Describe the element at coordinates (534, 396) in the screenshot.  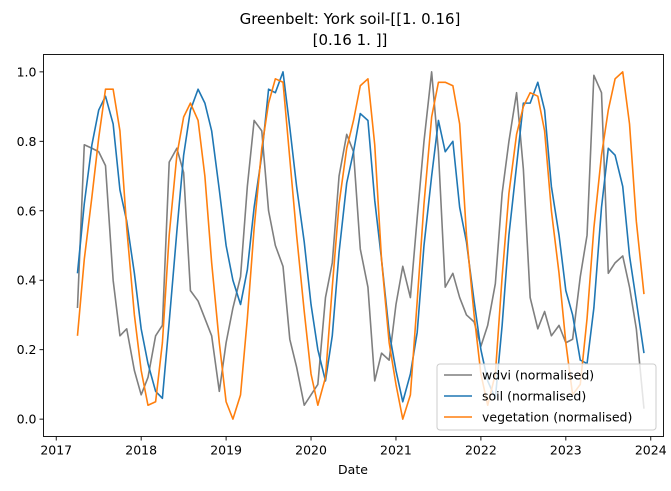
I see `legend-label-1: soil (normalised)` at that location.